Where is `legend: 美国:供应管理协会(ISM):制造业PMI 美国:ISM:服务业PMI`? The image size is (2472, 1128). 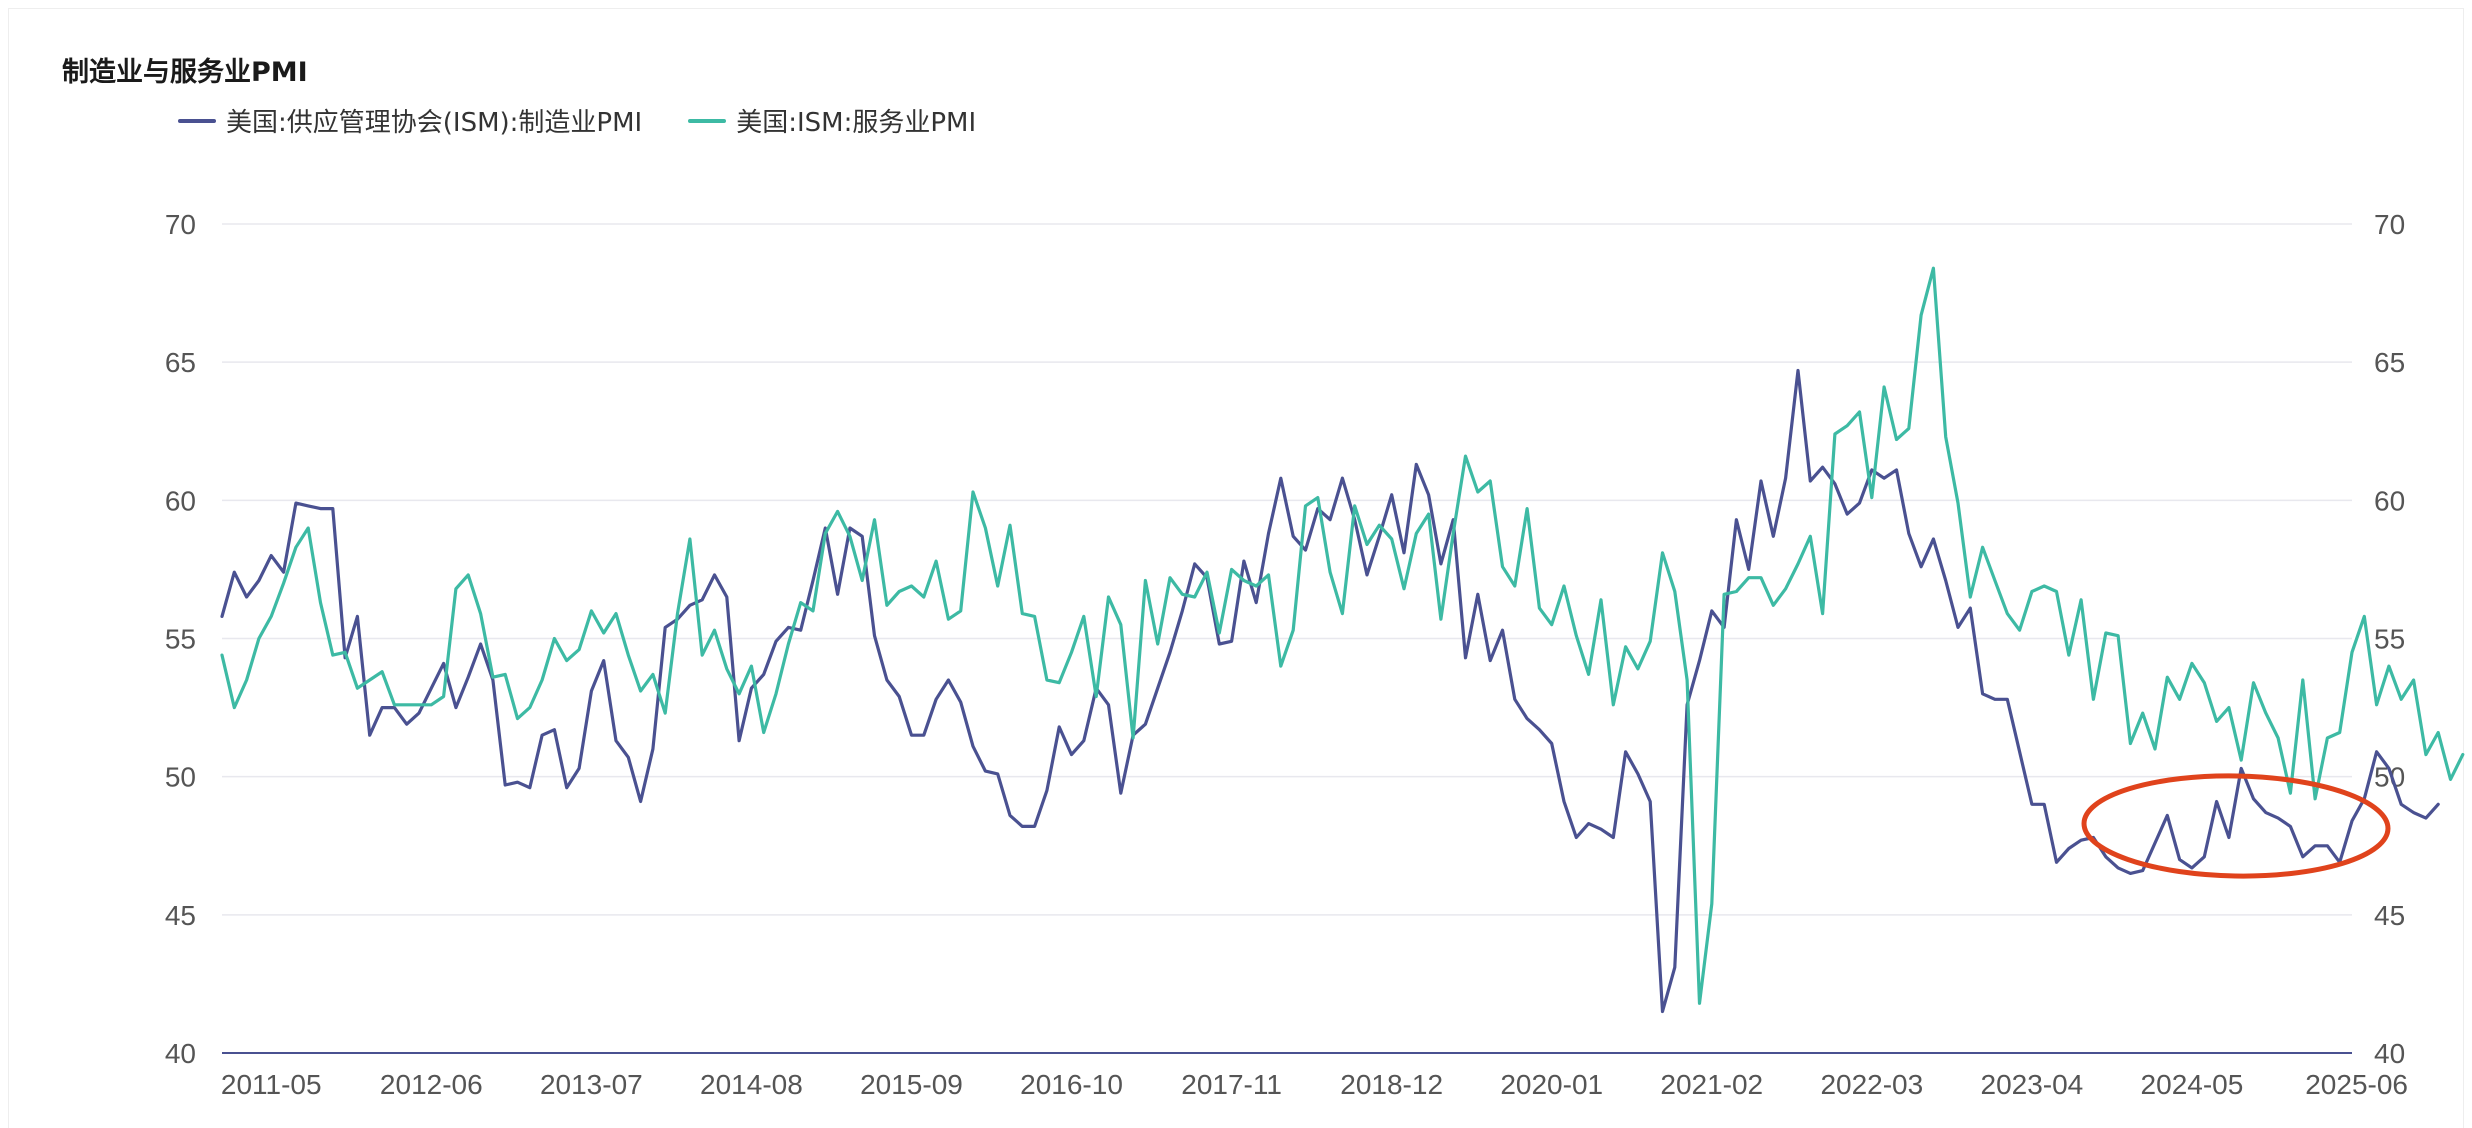 legend: 美国:供应管理协会(ISM):制造业PMI 美国:ISM:服务业PMI is located at coordinates (577, 120).